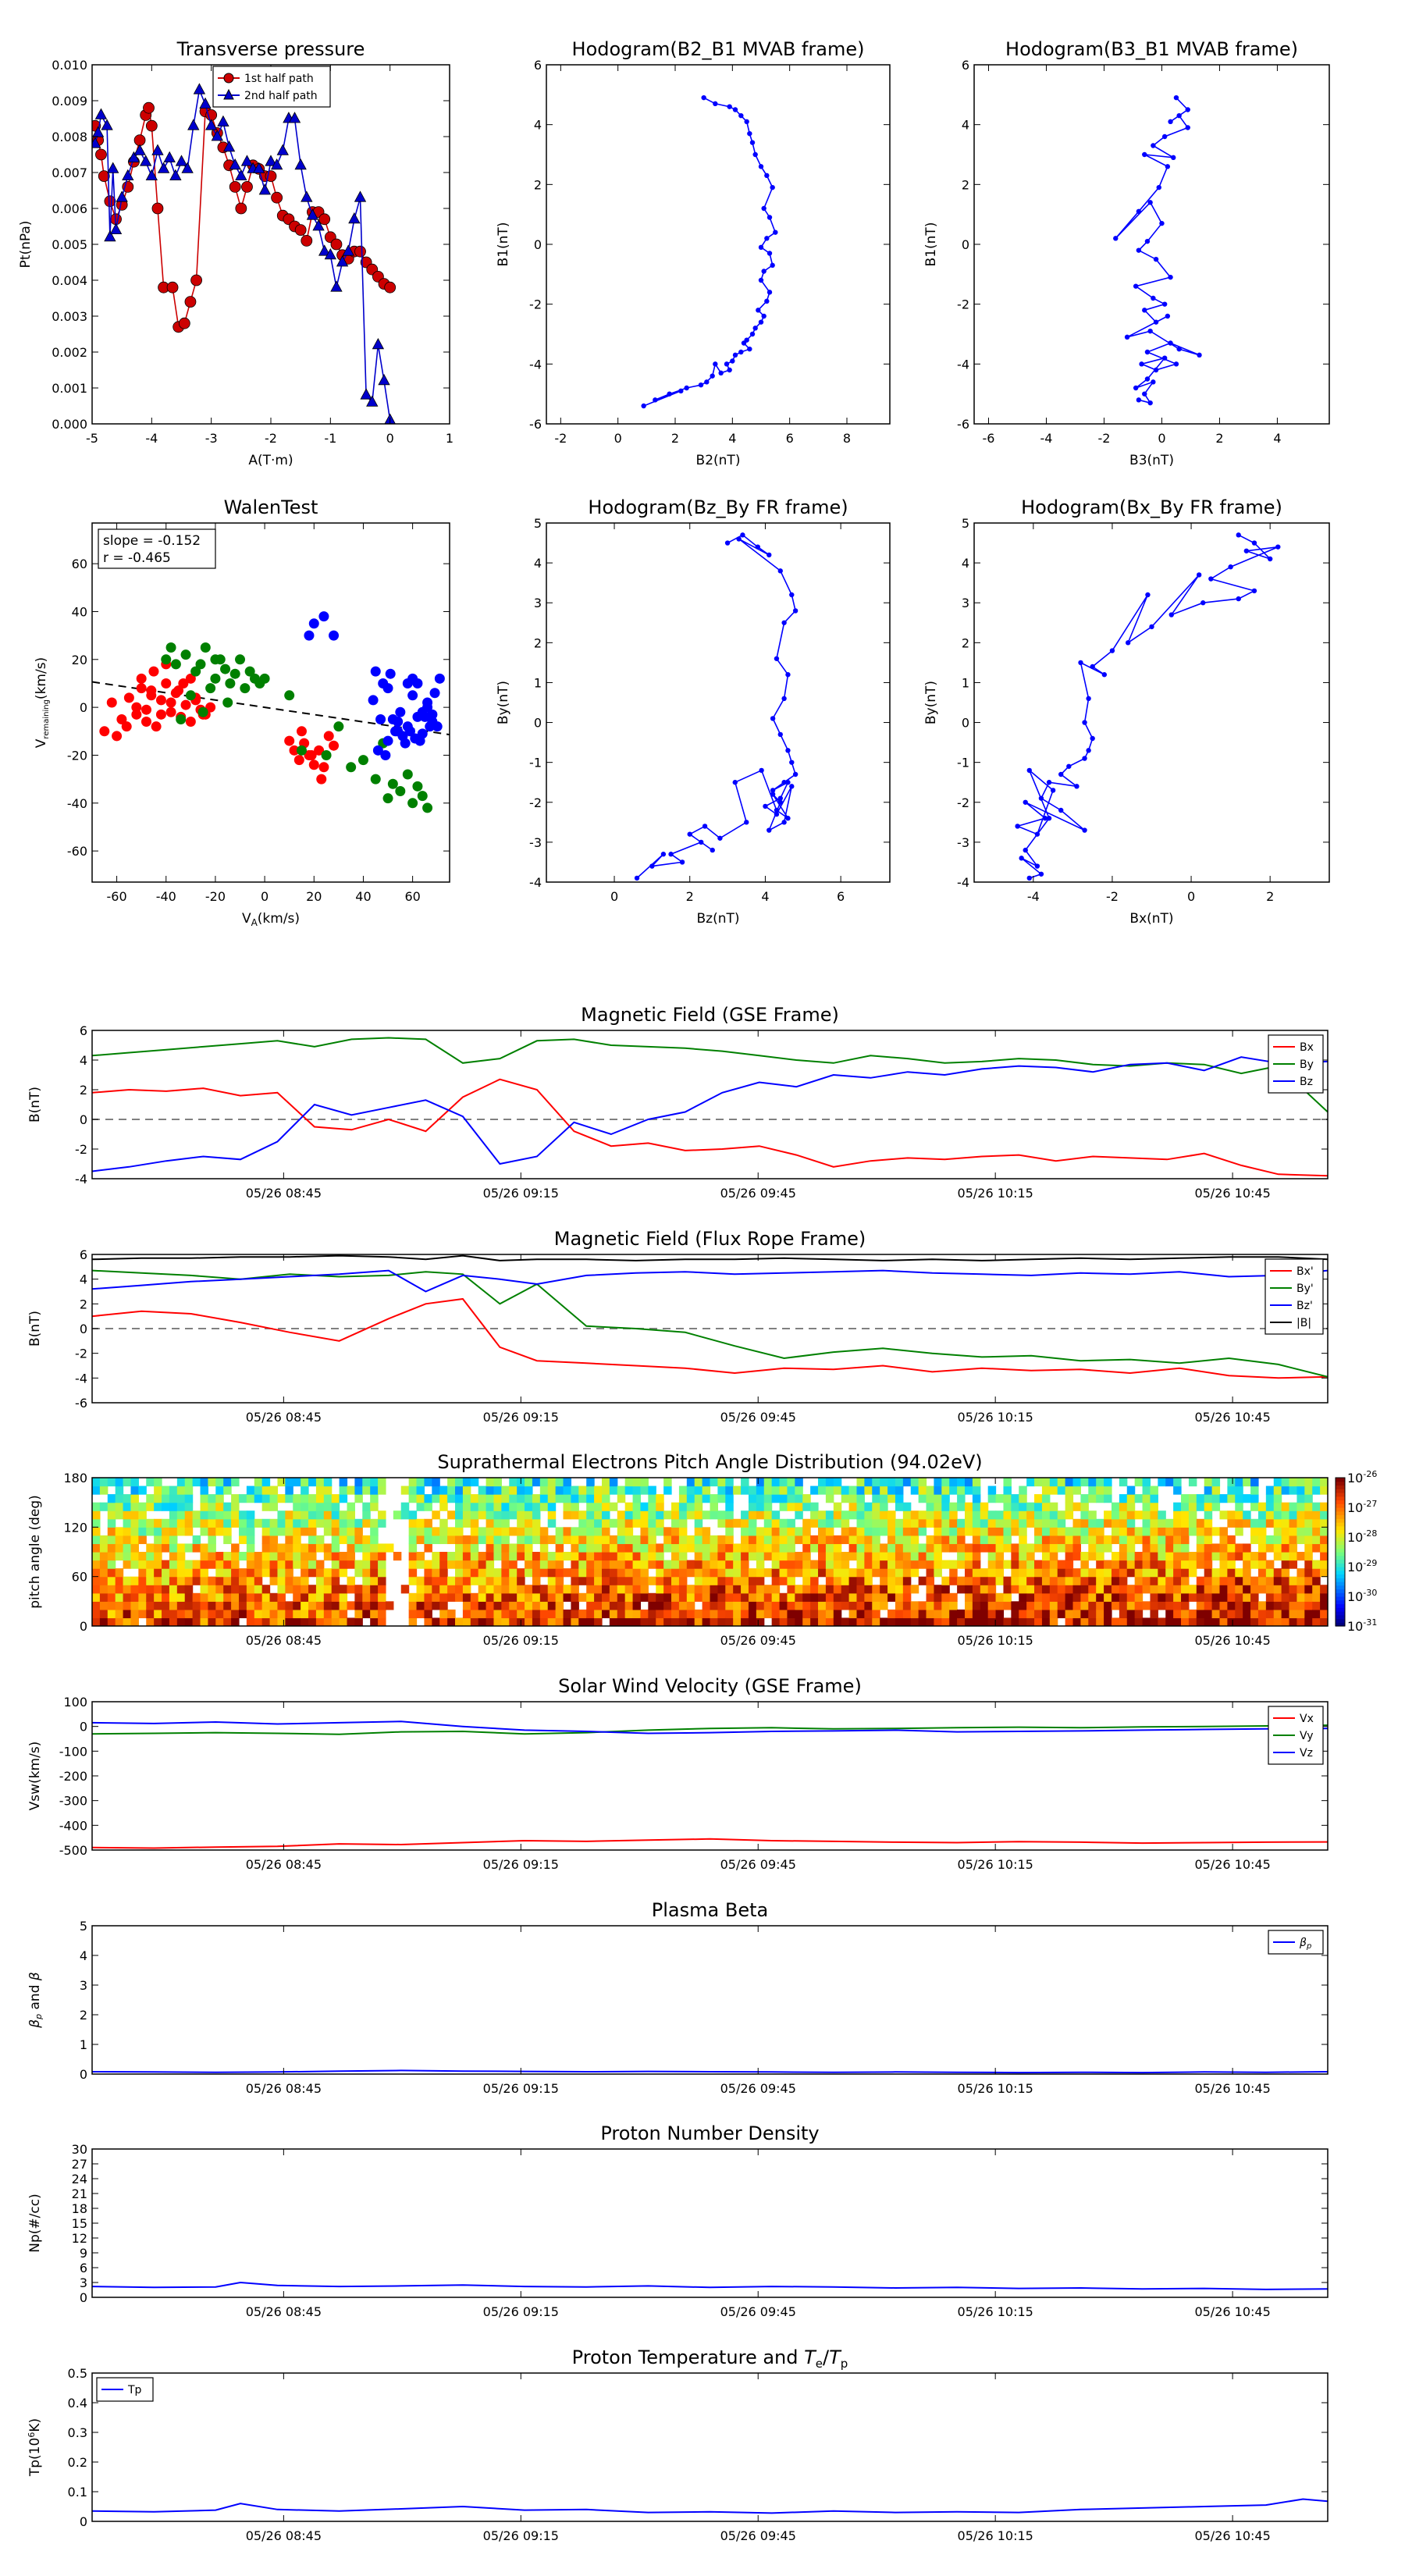  What do you see at coordinates (931, 702) in the screenshot?
I see `y-axis-label: By(nT)` at bounding box center [931, 702].